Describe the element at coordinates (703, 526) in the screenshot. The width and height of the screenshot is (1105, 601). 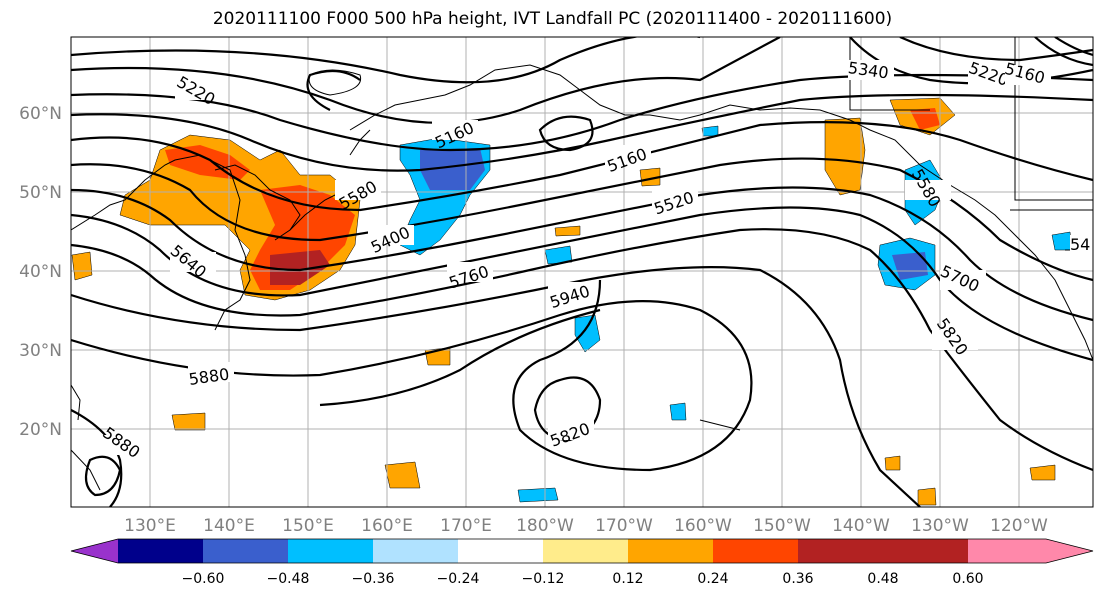
I see `lon-label: 160°W` at that location.